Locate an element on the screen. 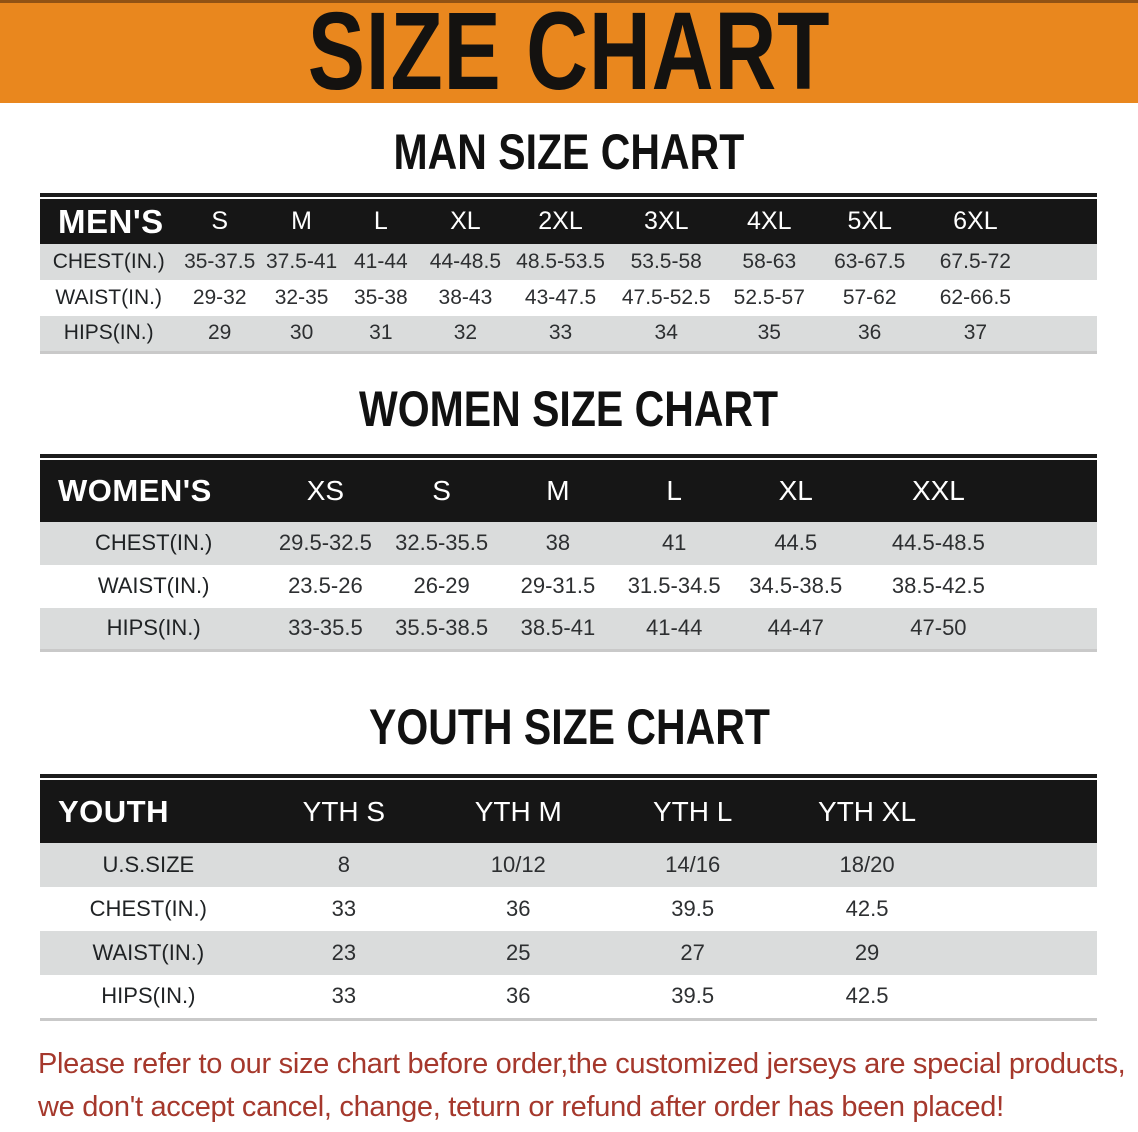 The width and height of the screenshot is (1138, 1132). size-value: 38.5-41 is located at coordinates (558, 628).